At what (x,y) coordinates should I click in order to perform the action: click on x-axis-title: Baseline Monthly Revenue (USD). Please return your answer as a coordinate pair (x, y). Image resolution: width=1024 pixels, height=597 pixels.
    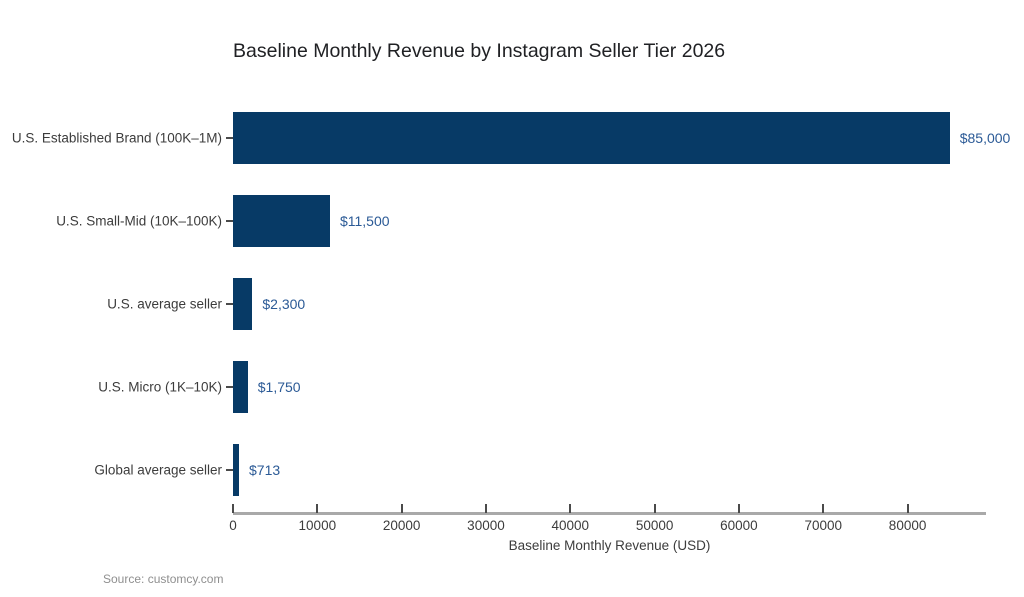
    Looking at the image, I should click on (609, 545).